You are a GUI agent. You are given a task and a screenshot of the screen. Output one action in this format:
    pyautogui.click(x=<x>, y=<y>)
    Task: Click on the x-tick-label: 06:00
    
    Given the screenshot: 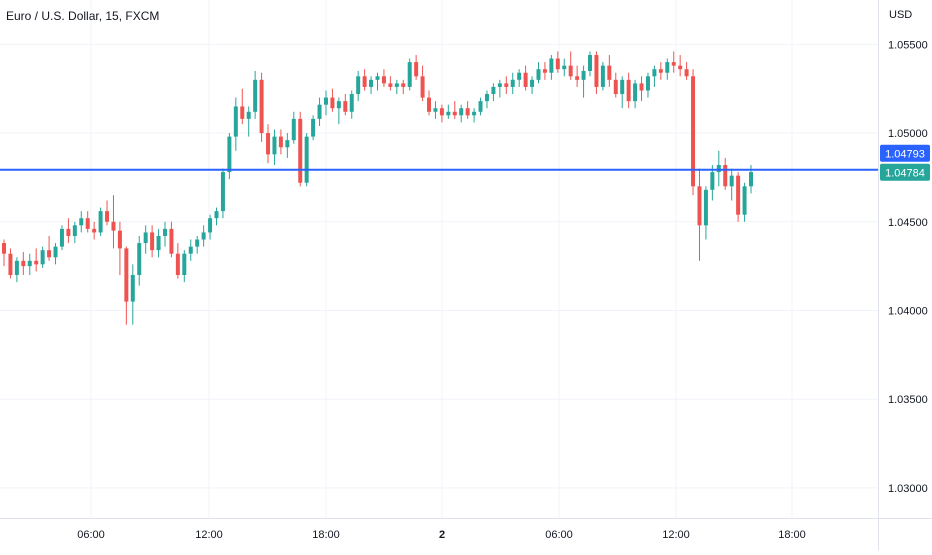 What is the action you would take?
    pyautogui.click(x=559, y=535)
    